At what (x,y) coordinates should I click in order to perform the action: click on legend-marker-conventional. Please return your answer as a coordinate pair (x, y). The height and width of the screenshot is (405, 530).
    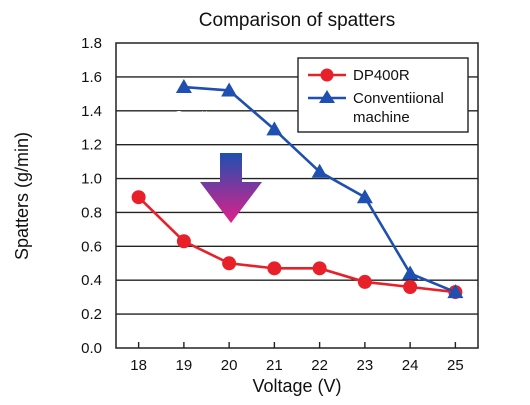
    Looking at the image, I should click on (327, 96).